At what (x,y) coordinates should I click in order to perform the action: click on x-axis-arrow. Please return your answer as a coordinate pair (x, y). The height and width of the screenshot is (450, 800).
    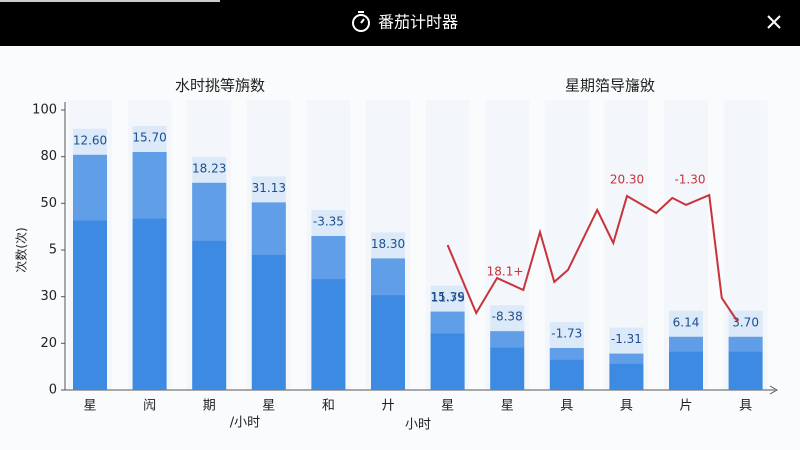
    Looking at the image, I should click on (774, 390).